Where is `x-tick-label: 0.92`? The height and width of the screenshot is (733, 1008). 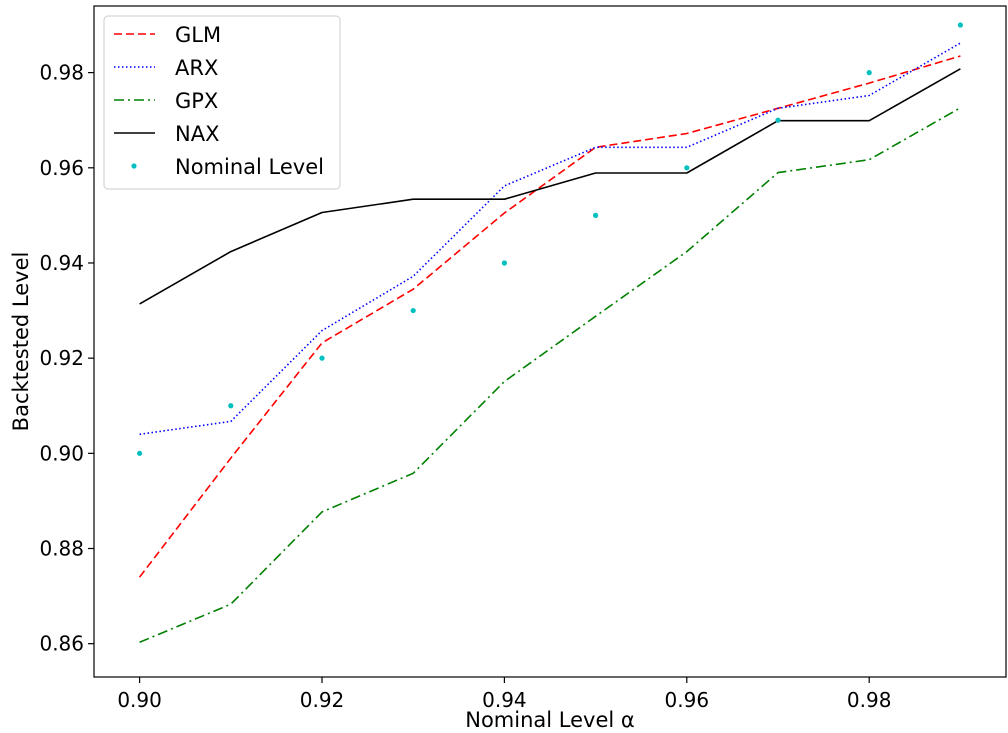
x-tick-label: 0.92 is located at coordinates (322, 700).